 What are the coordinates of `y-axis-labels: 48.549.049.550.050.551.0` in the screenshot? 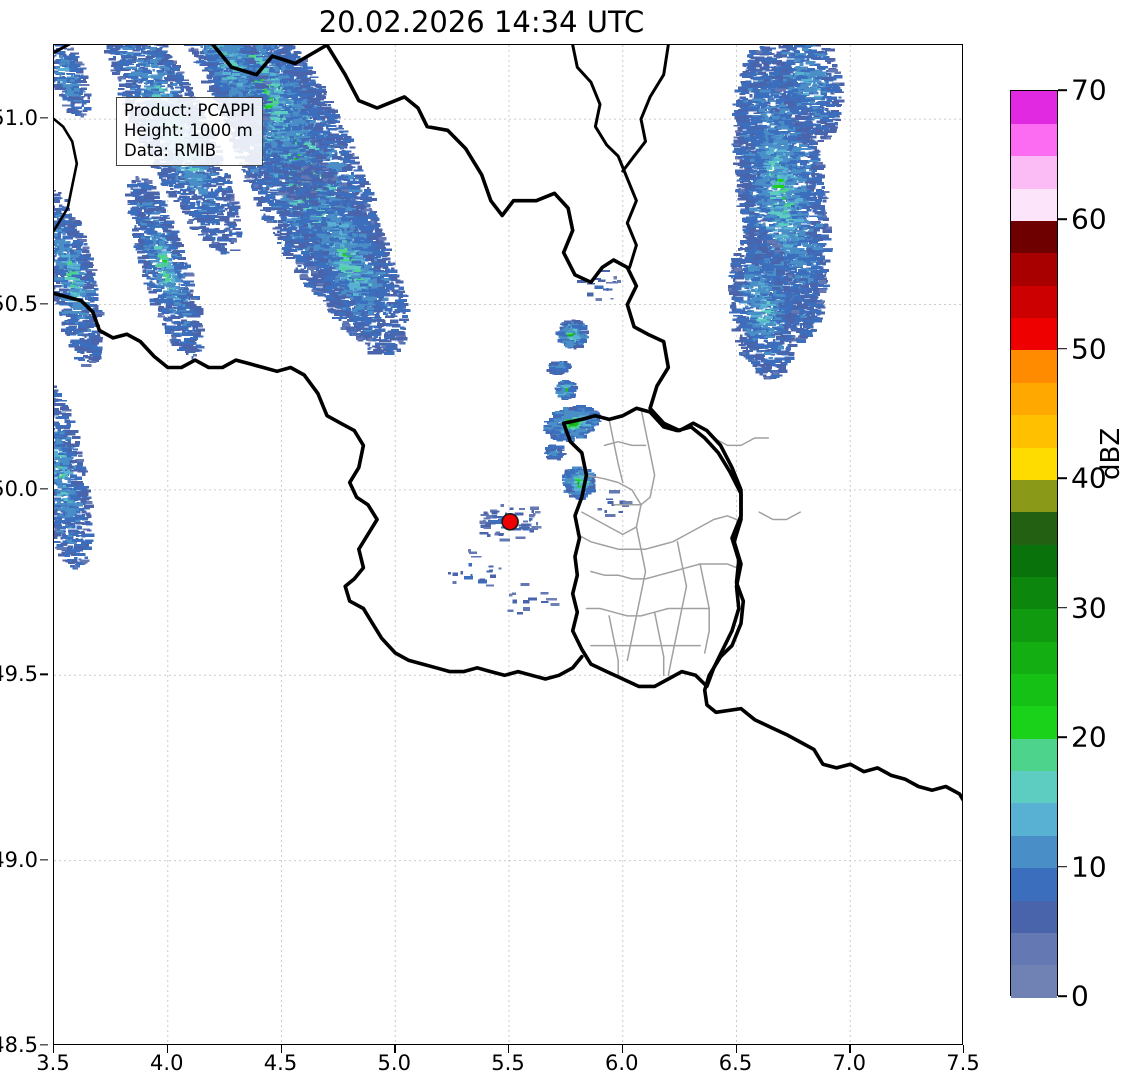 It's located at (24, 544).